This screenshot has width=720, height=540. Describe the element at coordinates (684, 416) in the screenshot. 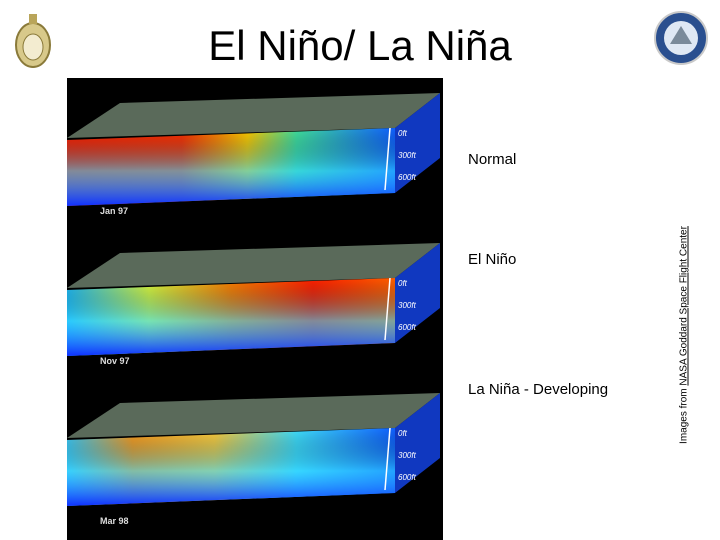

I see `credit-prefix: Images from` at that location.